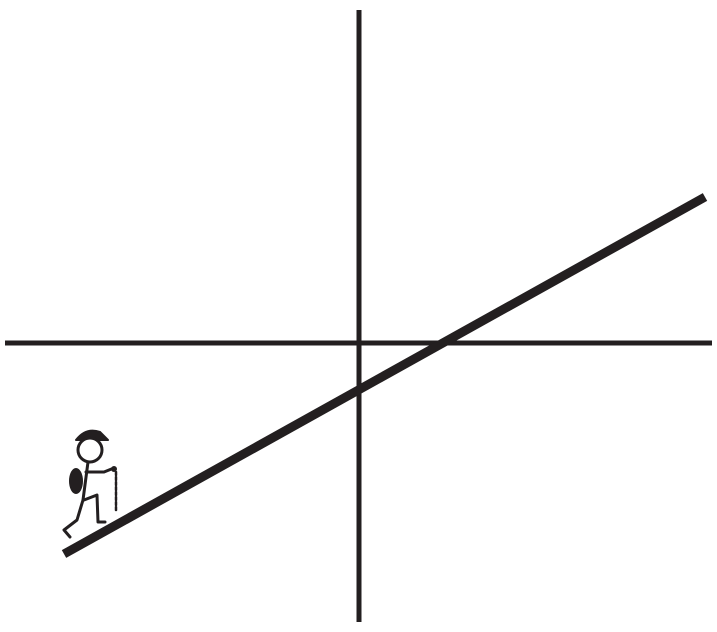  Describe the element at coordinates (92, 435) in the screenshot. I see `cap-icon` at that location.